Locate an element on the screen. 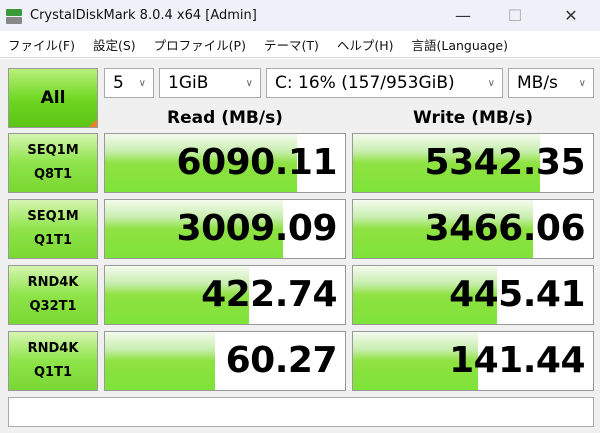 This screenshot has height=433, width=600. read-result: 60.27 is located at coordinates (225, 361).